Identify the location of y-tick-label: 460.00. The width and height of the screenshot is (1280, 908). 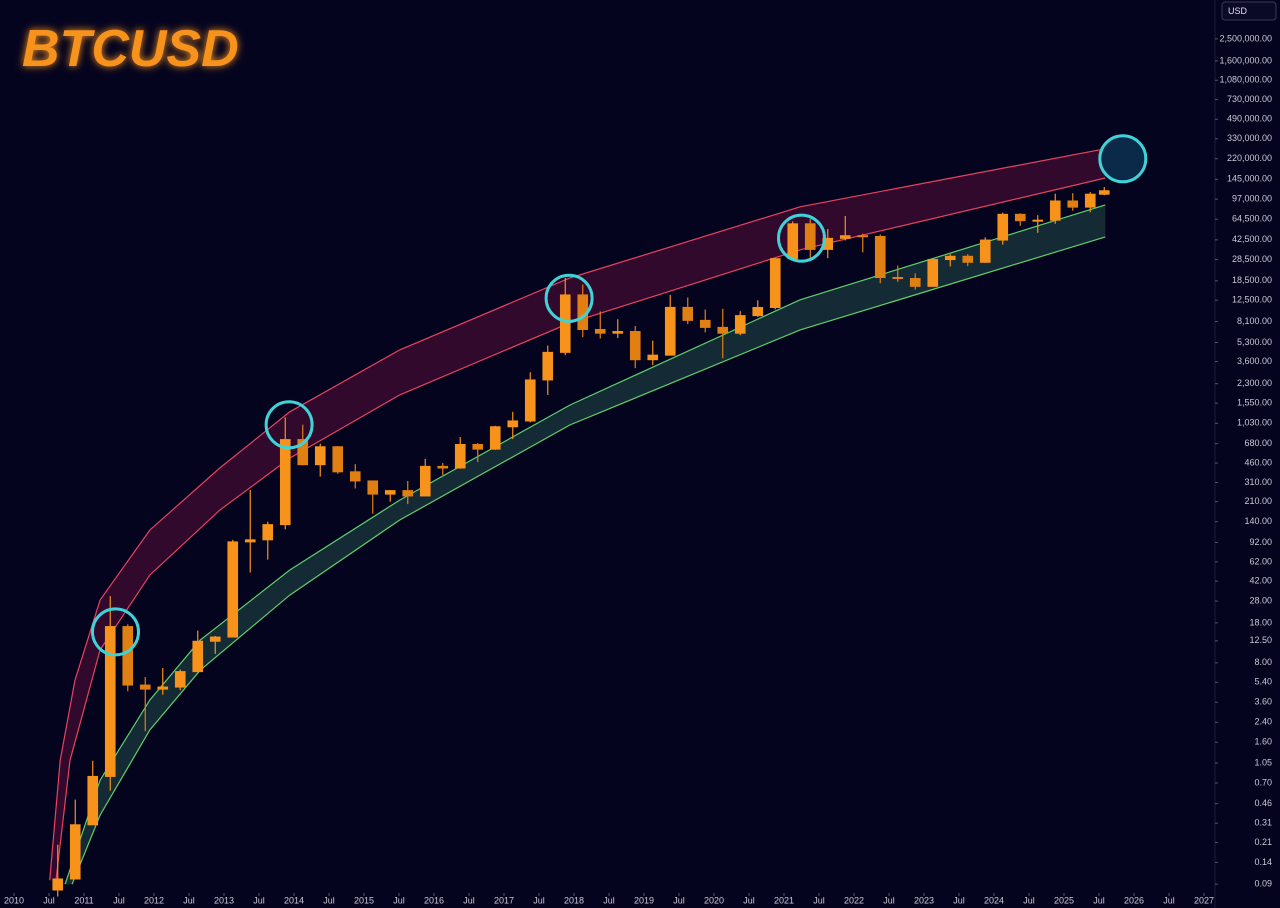
(1258, 462).